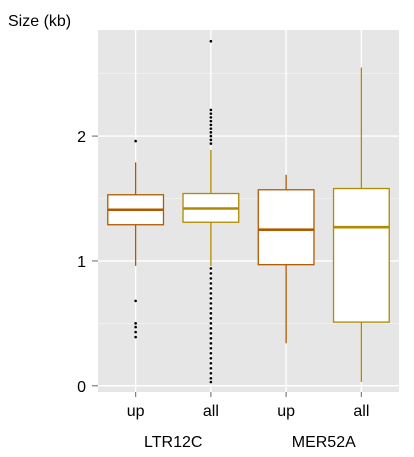 The height and width of the screenshot is (457, 414). Describe the element at coordinates (39, 21) in the screenshot. I see `y-axis-label: Size (kb)` at that location.